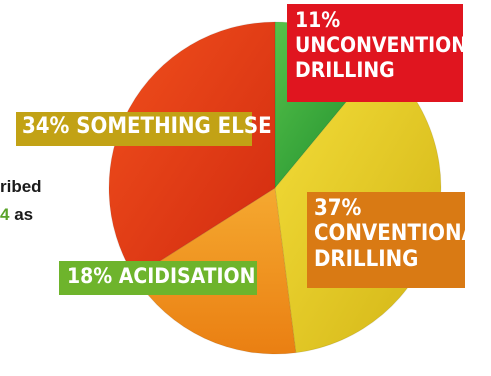 The image size is (491, 376). What do you see at coordinates (147, 126) in the screenshot?
I see `callout-line: 34% SOMETHING ELSE` at bounding box center [147, 126].